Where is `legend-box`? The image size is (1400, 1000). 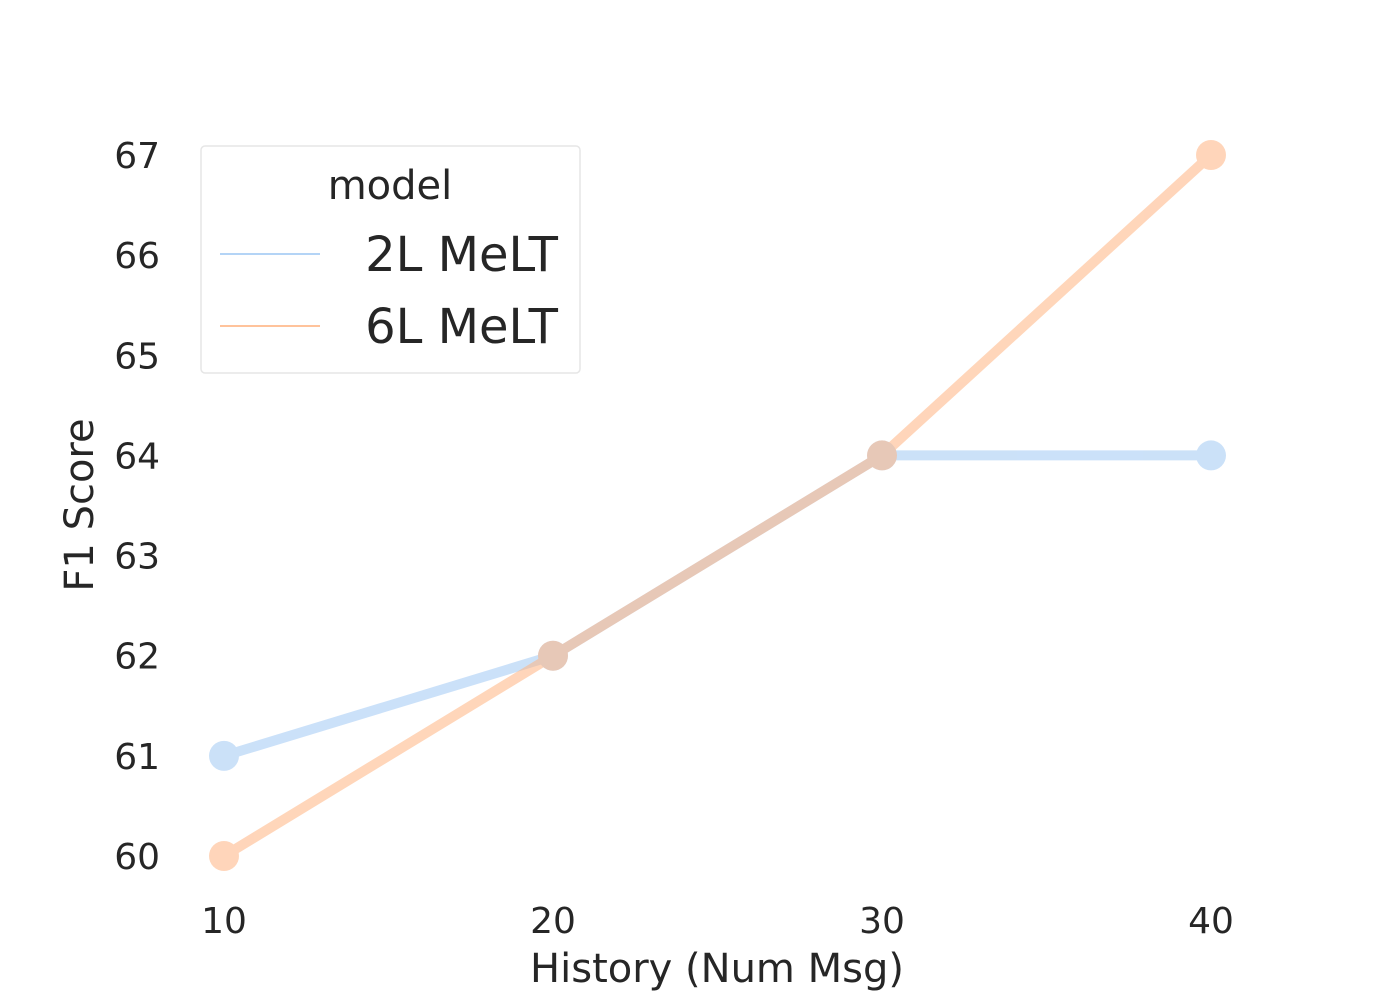
legend-box is located at coordinates (390, 259).